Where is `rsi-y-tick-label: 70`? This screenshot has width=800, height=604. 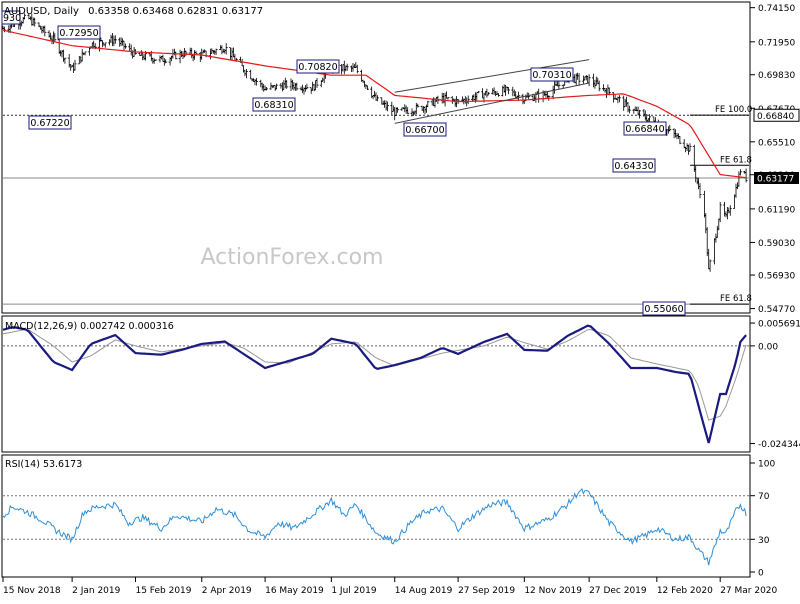 rsi-y-tick-label: 70 is located at coordinates (764, 497).